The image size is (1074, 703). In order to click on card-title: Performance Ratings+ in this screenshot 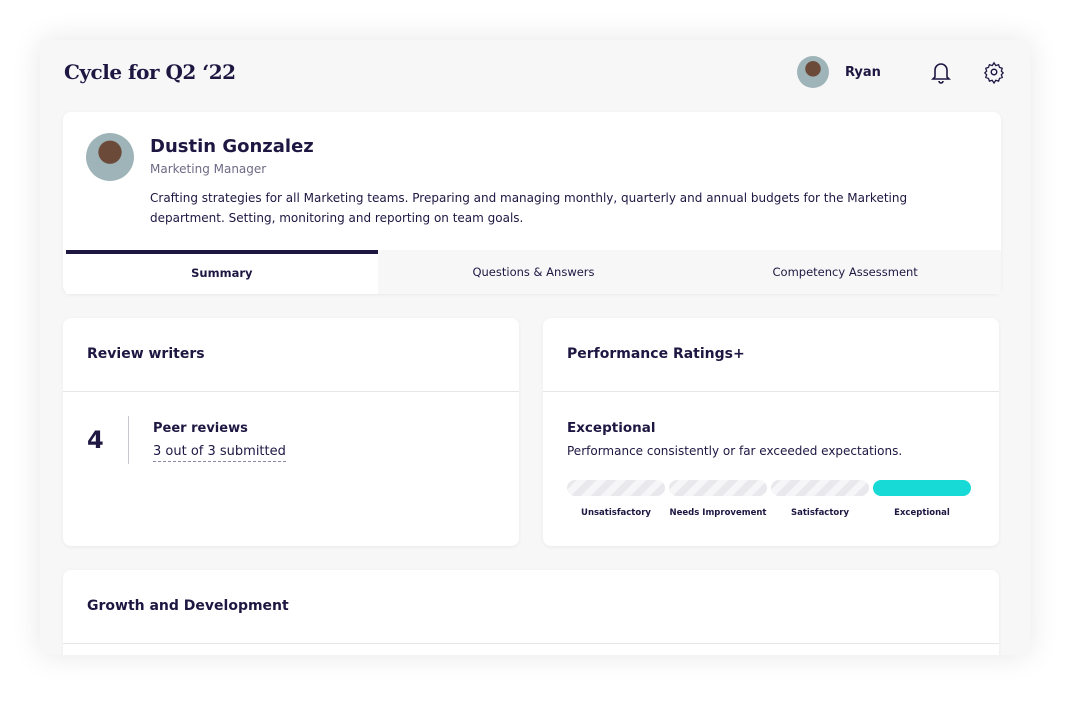, I will do `click(771, 355)`.